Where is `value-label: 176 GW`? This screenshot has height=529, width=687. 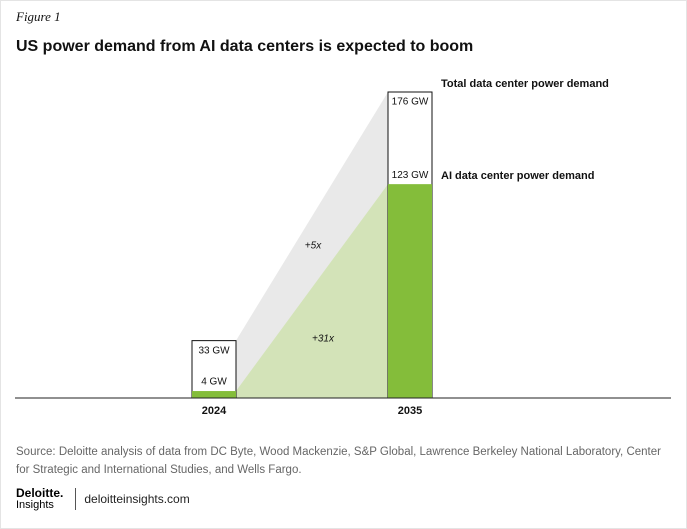 value-label: 176 GW is located at coordinates (410, 102).